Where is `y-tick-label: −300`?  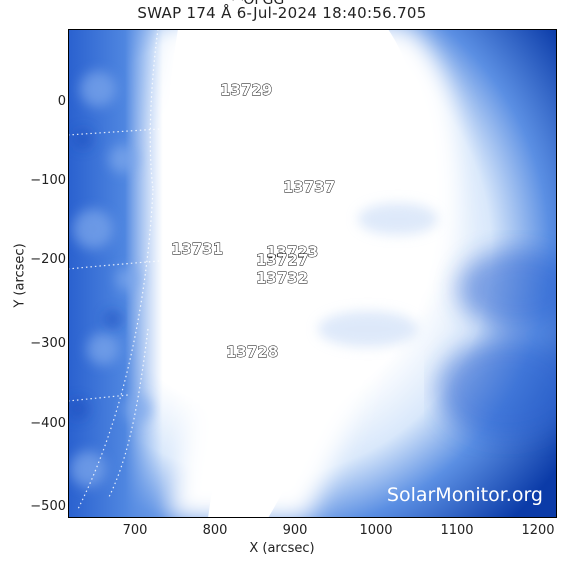 y-tick-label: −300 is located at coordinates (48, 343).